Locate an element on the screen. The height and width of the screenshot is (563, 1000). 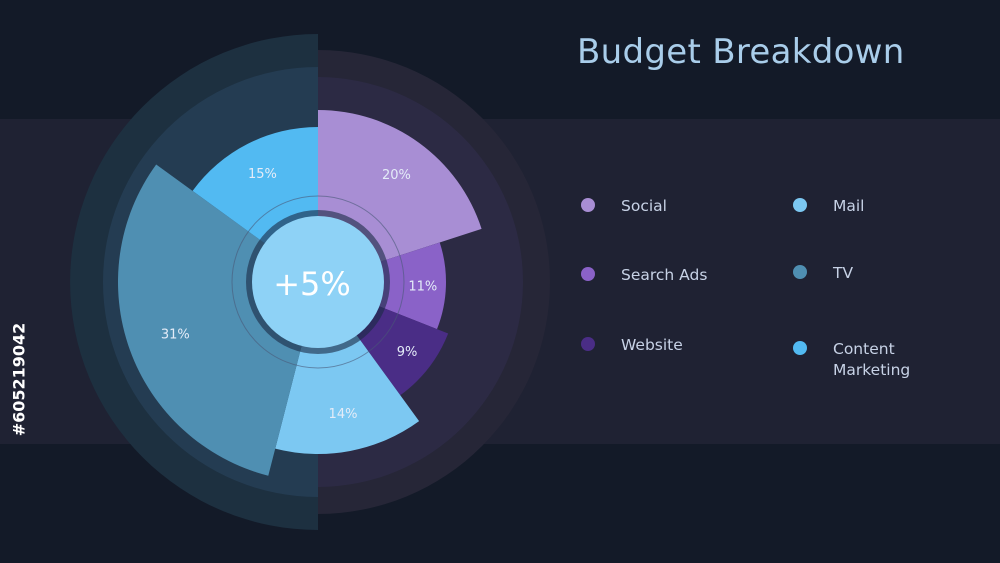
slice-label: 31% is located at coordinates (175, 334).